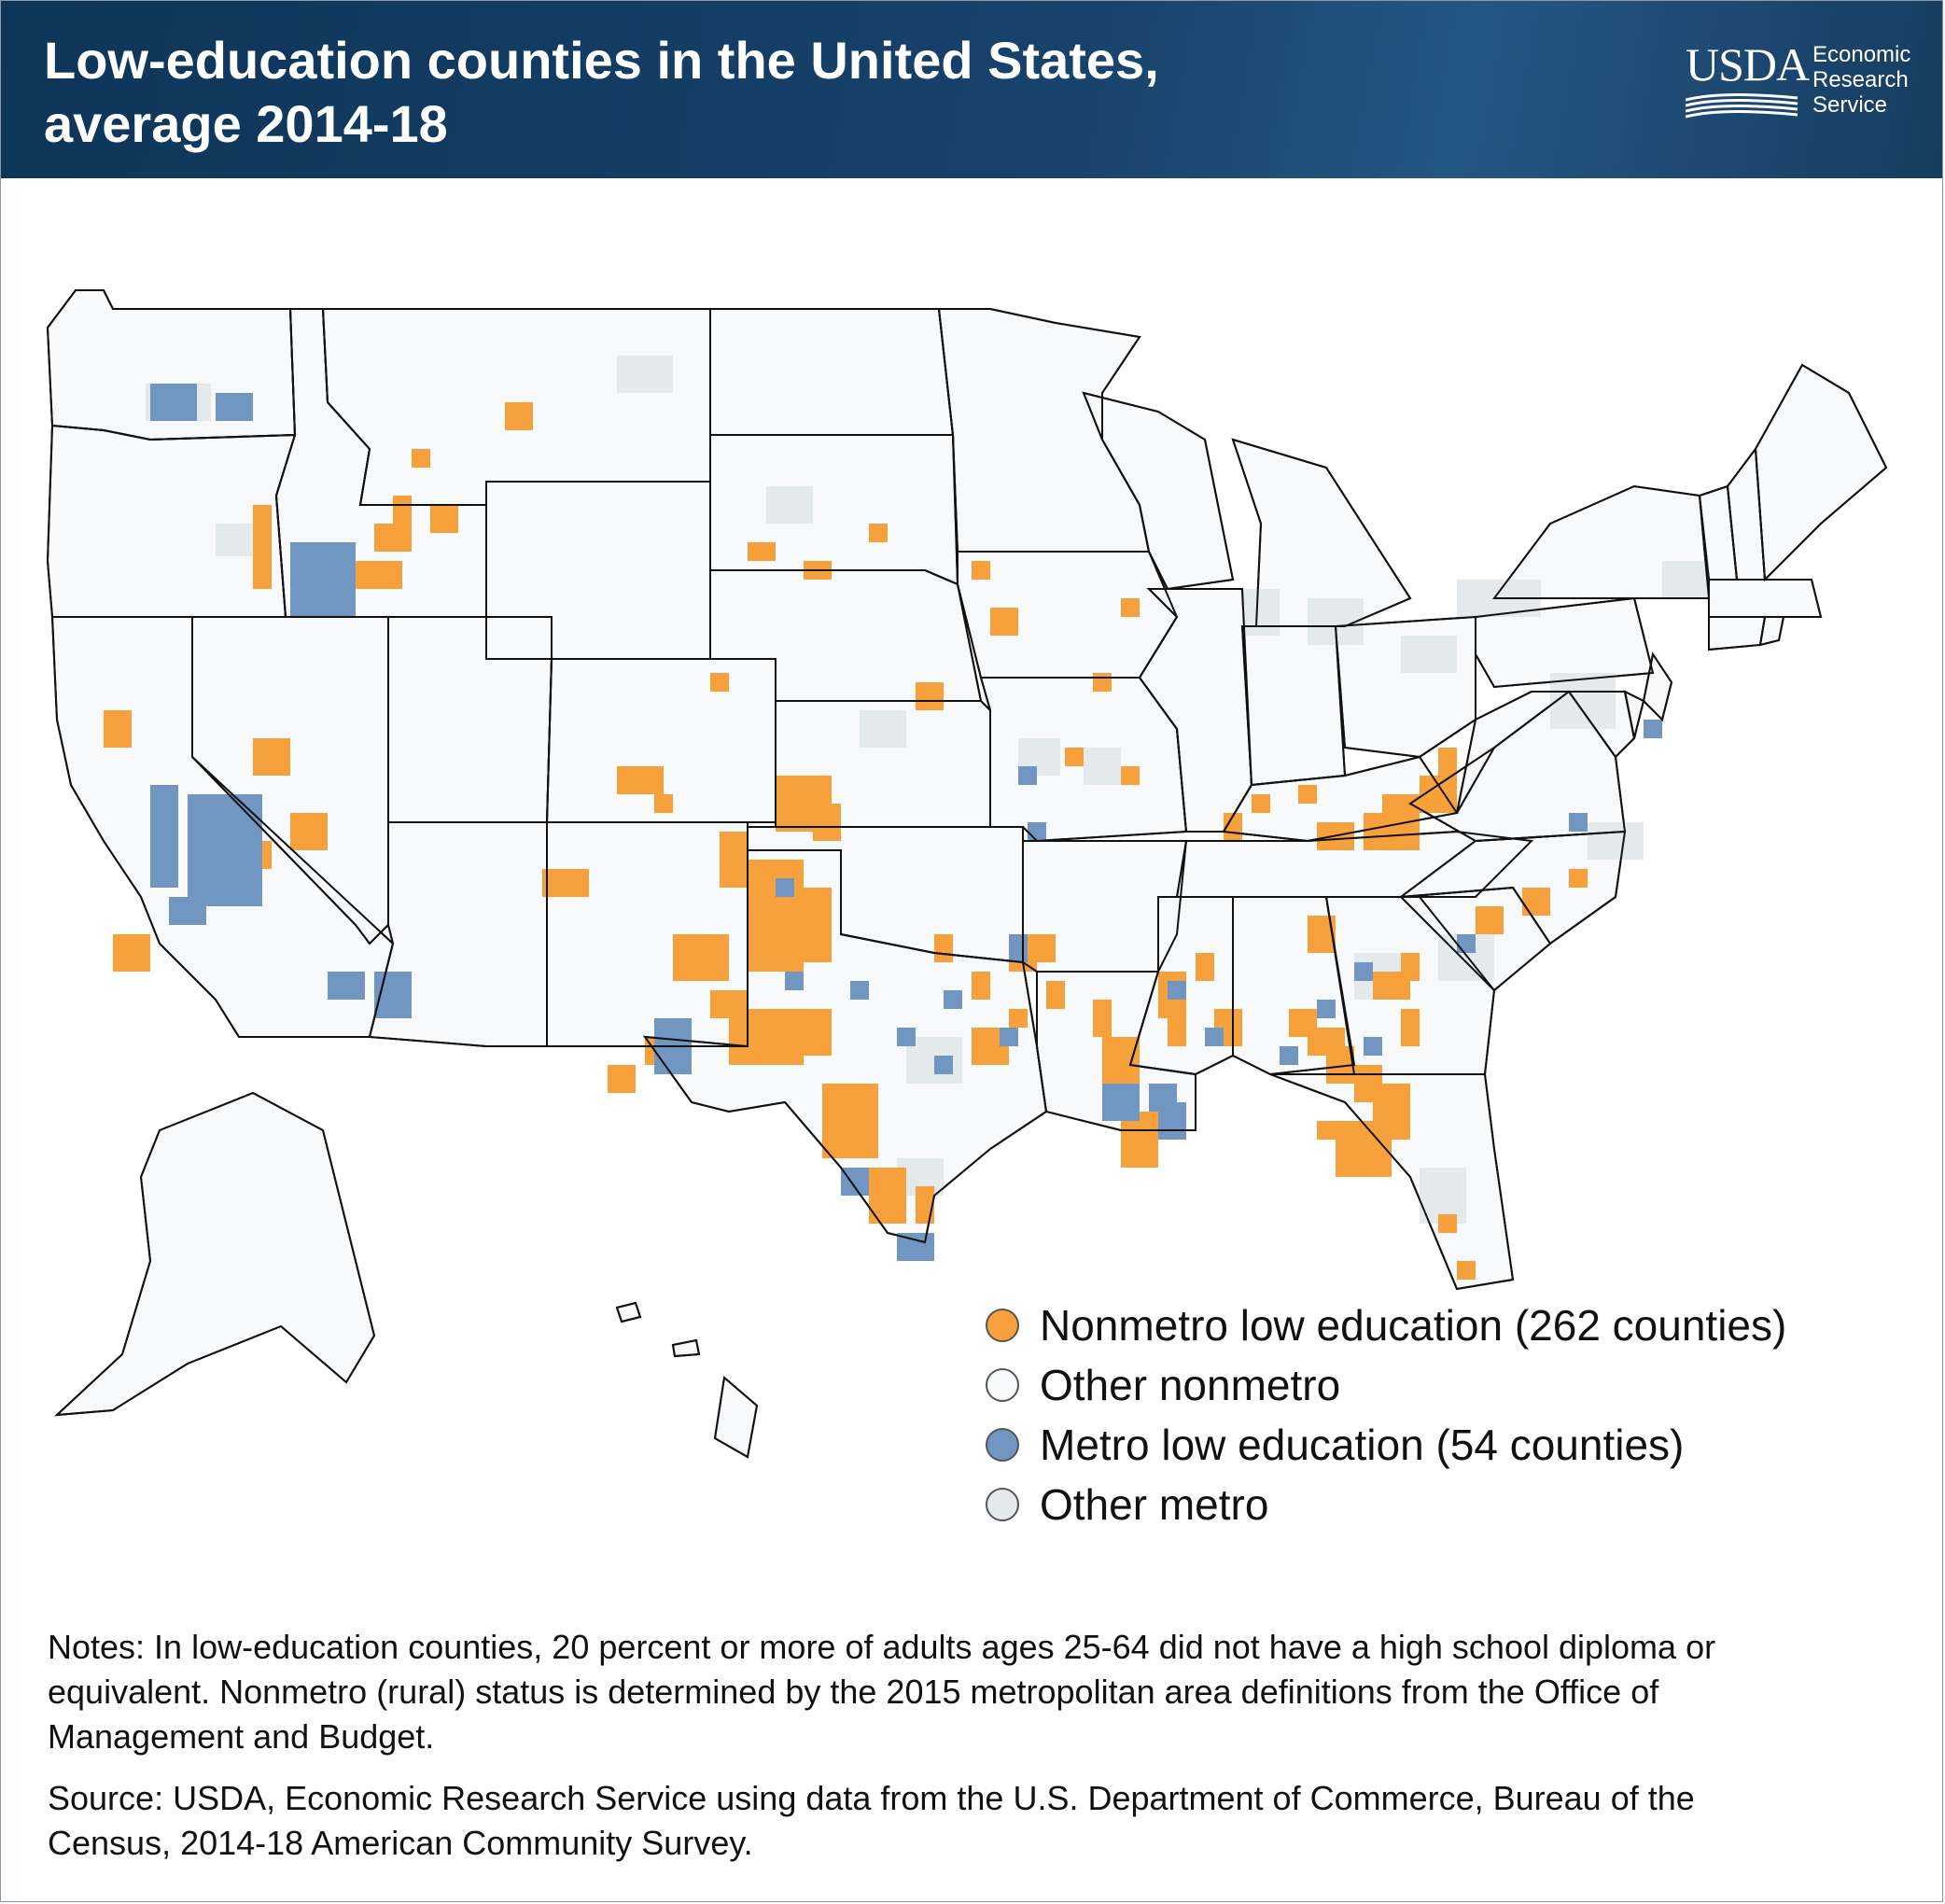 Image resolution: width=1945 pixels, height=1904 pixels. I want to click on state-outline-fl, so click(1392, 1182).